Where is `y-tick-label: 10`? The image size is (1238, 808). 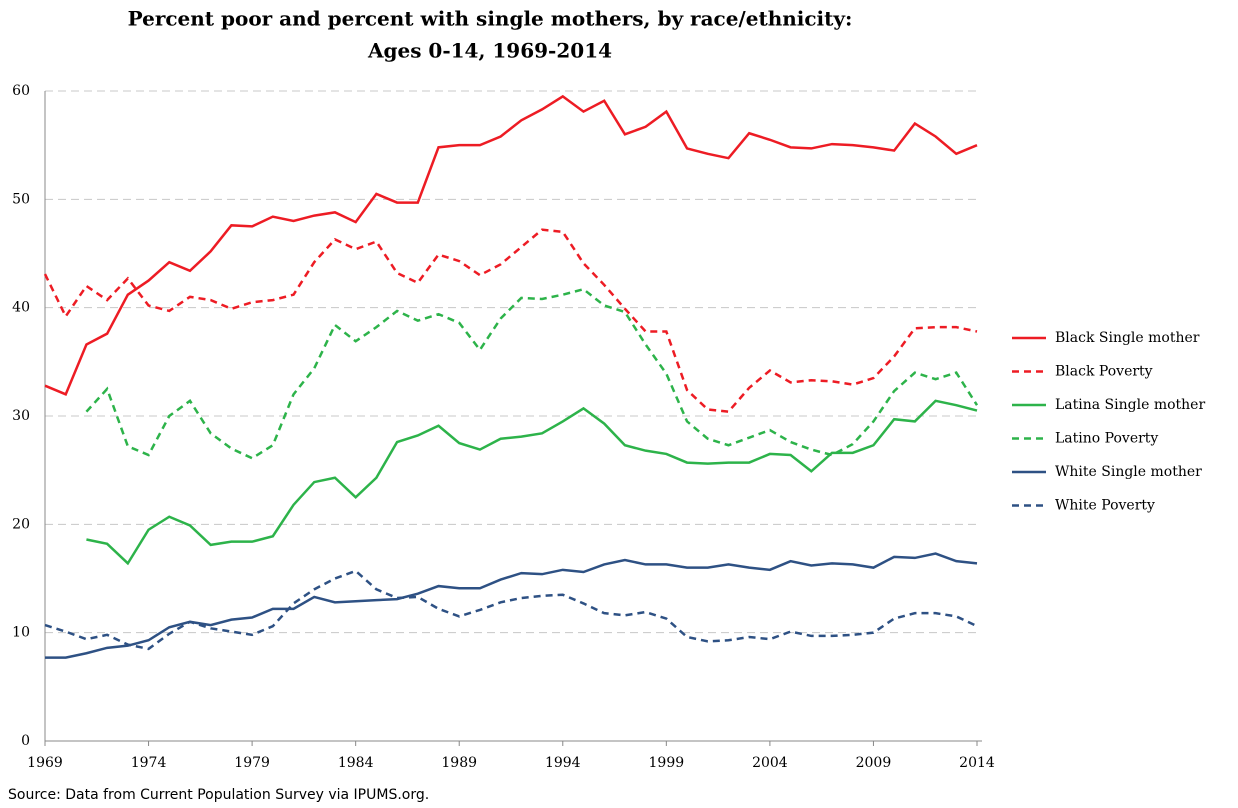
y-tick-label: 10 is located at coordinates (21, 633).